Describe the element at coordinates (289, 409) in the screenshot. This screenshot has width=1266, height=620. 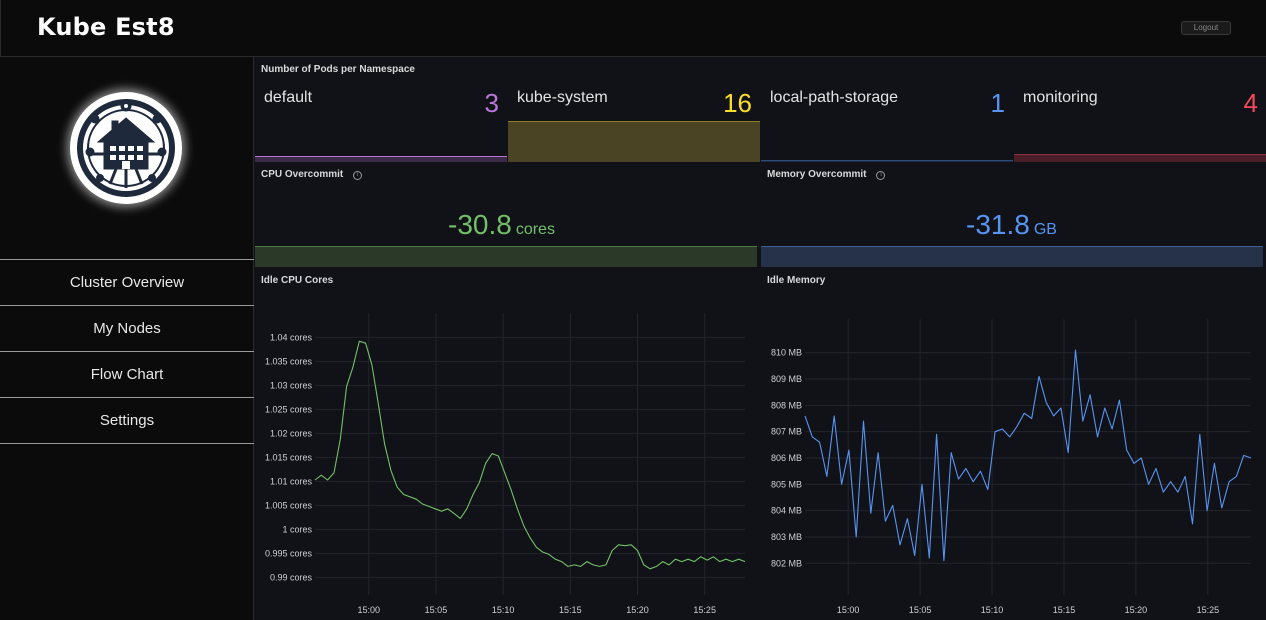
I see `idle-cpu-y-tick-label: 1.025 cores` at that location.